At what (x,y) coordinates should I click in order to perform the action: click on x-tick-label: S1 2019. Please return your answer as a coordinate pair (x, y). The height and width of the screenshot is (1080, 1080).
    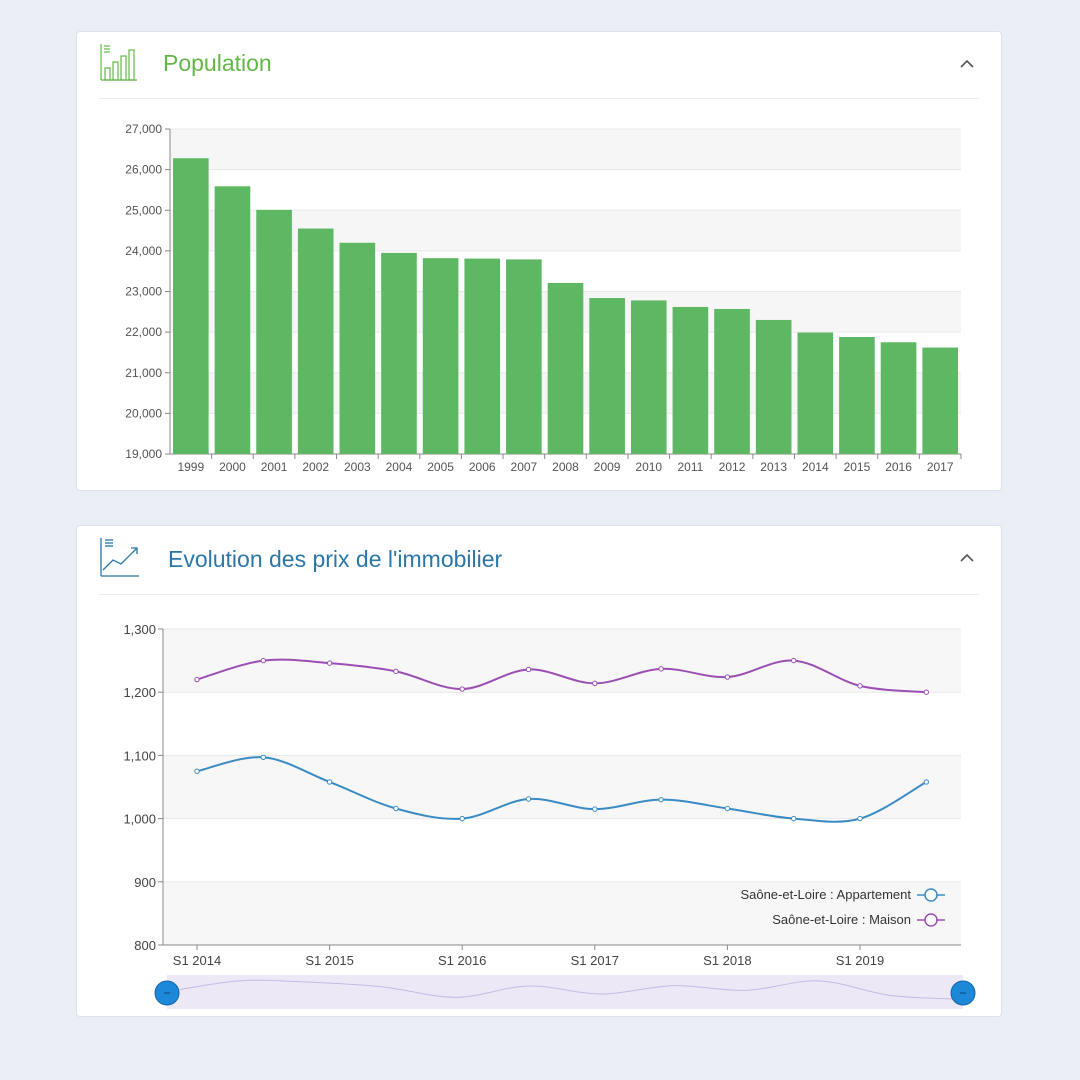
    Looking at the image, I should click on (860, 960).